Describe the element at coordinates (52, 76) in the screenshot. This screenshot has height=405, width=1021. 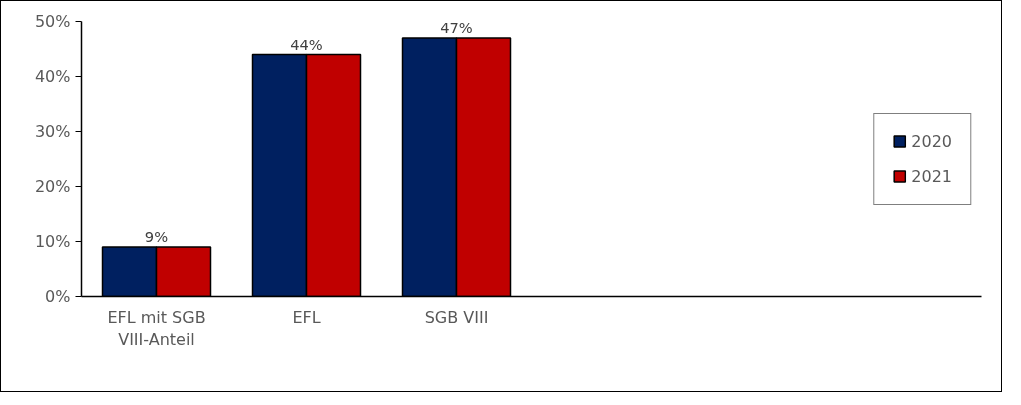
I see `y-tick-label: 40%` at that location.